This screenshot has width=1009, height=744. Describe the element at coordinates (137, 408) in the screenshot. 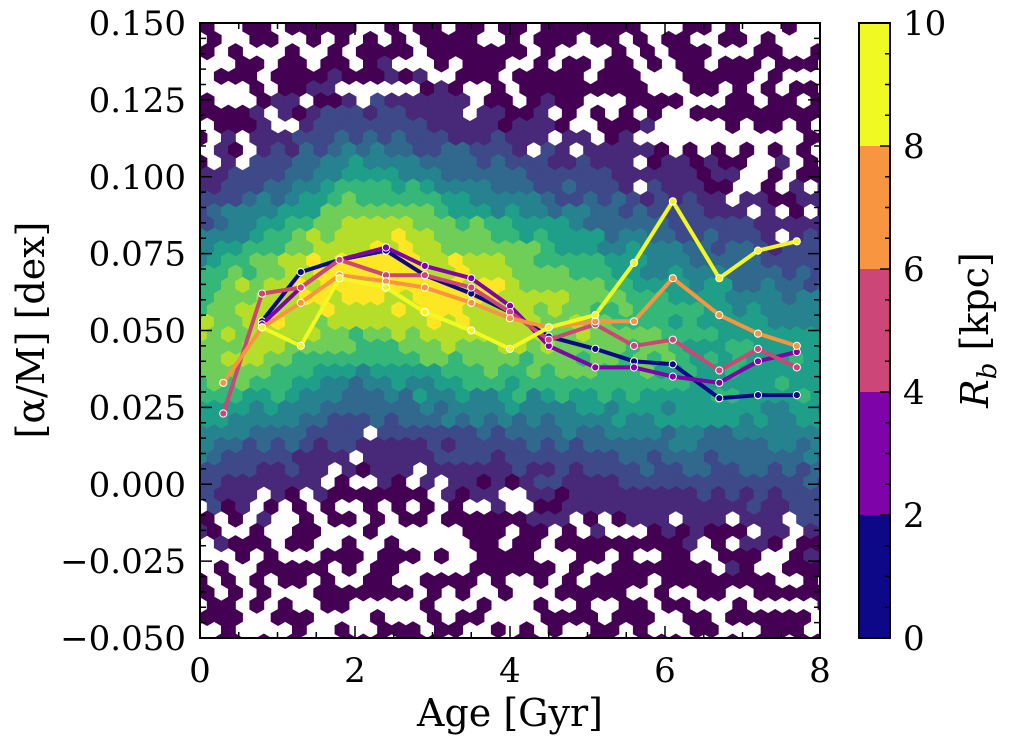

I see `y-tick-label: 0.025` at that location.